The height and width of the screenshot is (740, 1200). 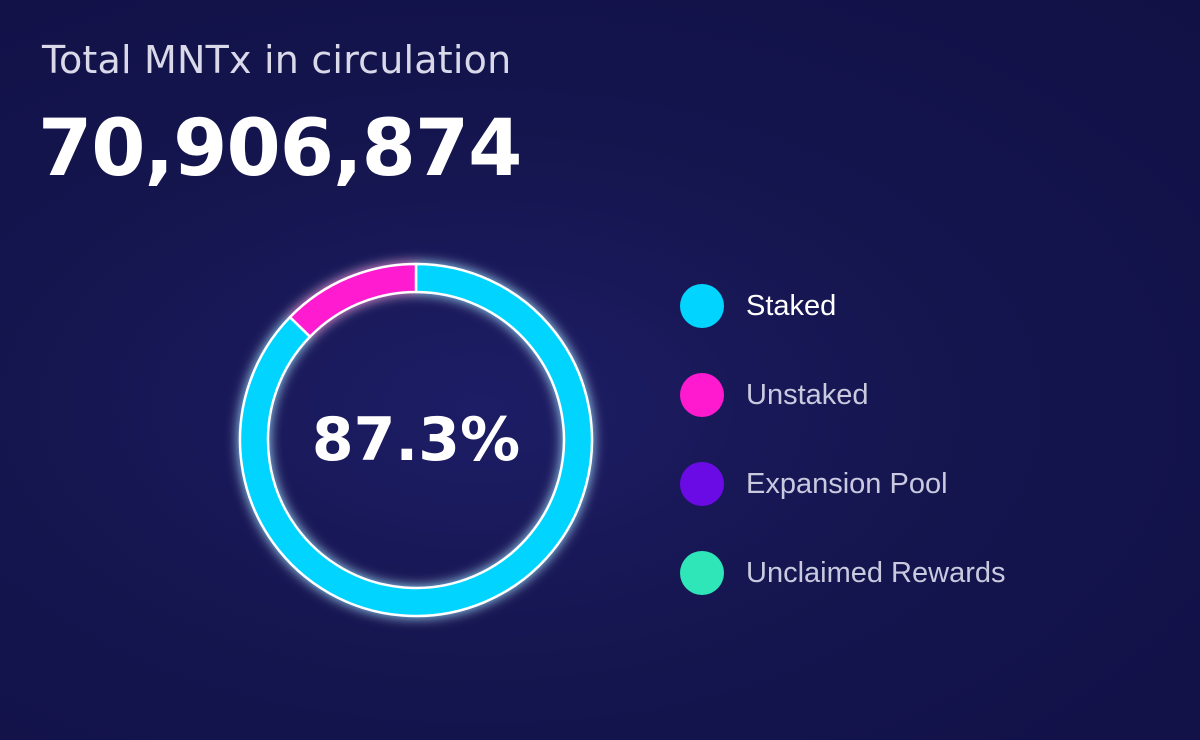 I want to click on donut-slices, so click(x=416, y=440).